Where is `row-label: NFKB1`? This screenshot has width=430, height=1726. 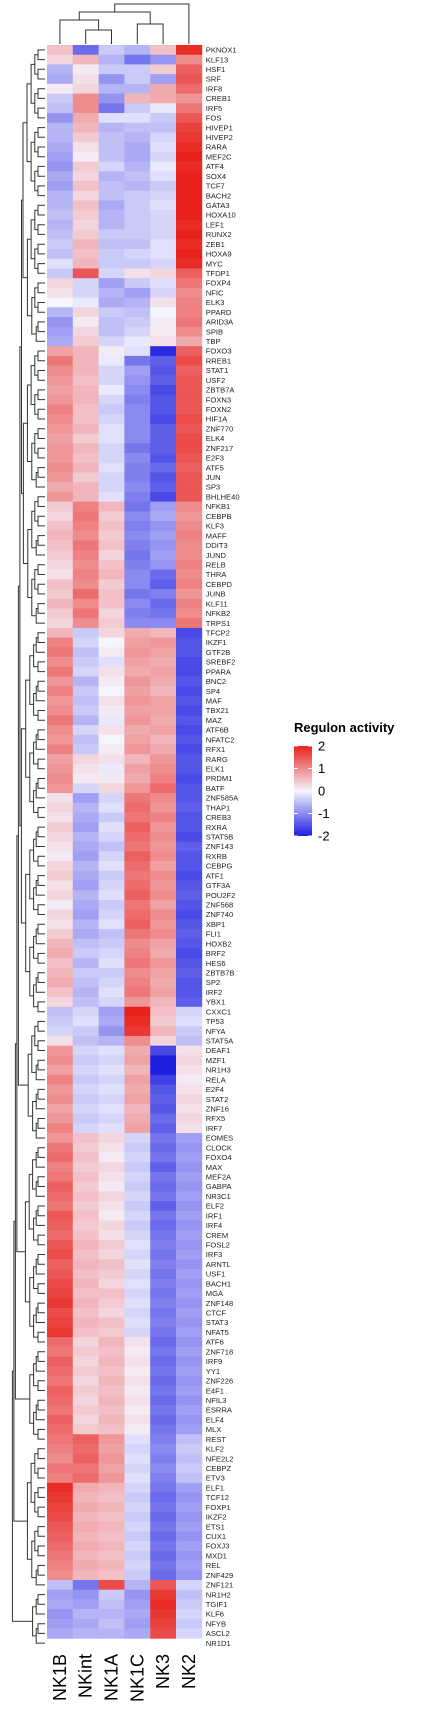
row-label: NFKB1 is located at coordinates (218, 506).